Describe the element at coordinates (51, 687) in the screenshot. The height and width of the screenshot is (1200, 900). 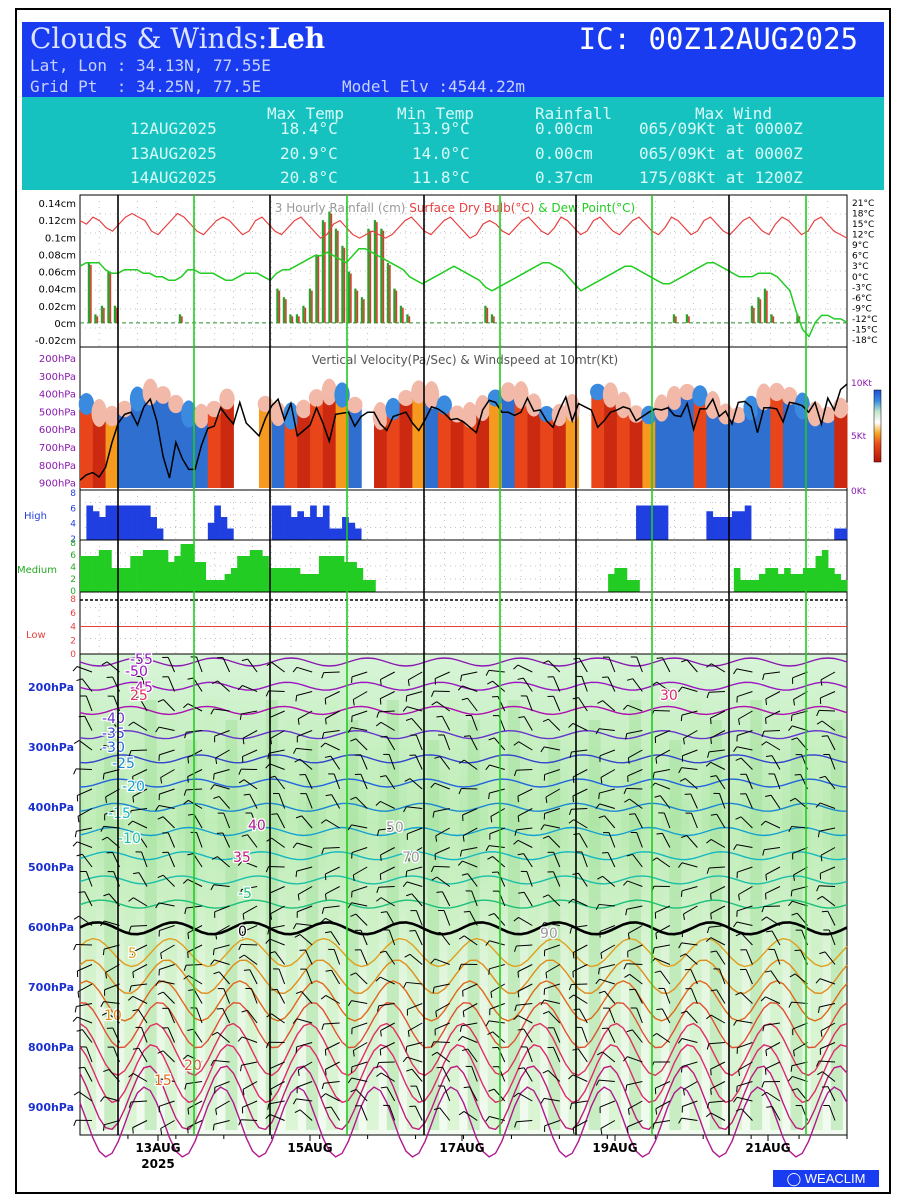
I see `pressure-tick-label: 200hPa` at that location.